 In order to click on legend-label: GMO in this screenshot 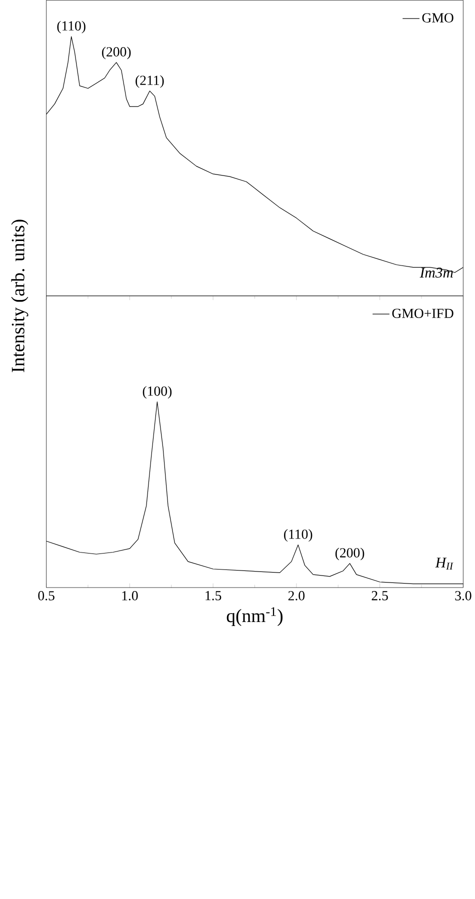, I will do `click(438, 17)`.